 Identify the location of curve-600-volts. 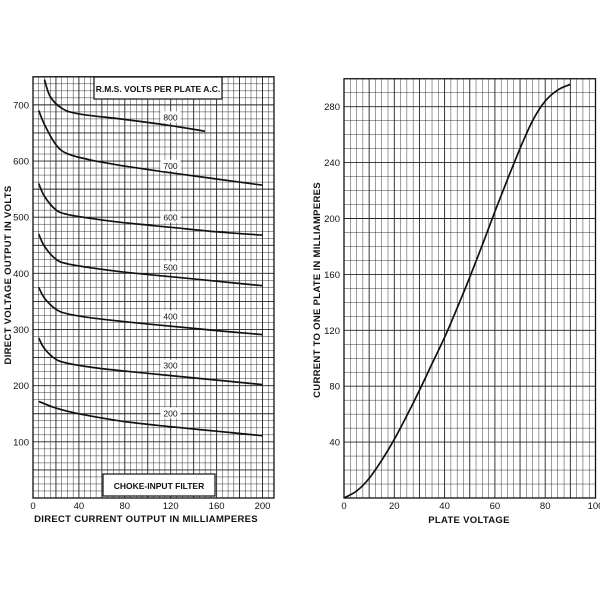
(150, 210).